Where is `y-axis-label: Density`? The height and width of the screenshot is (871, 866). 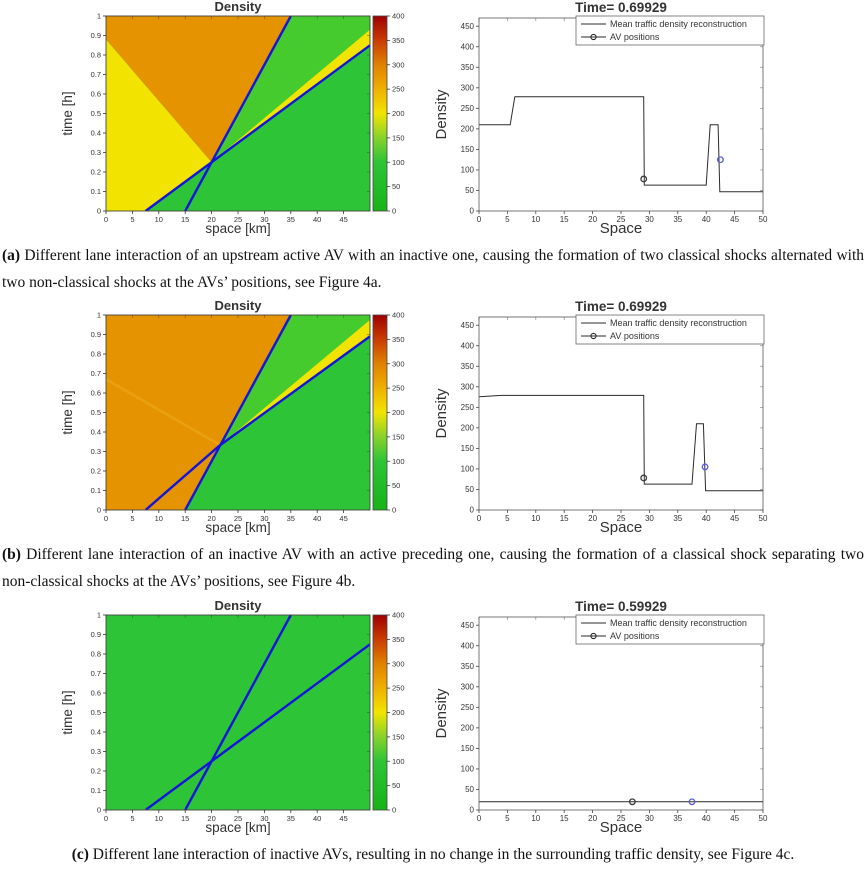 y-axis-label: Density is located at coordinates (441, 114).